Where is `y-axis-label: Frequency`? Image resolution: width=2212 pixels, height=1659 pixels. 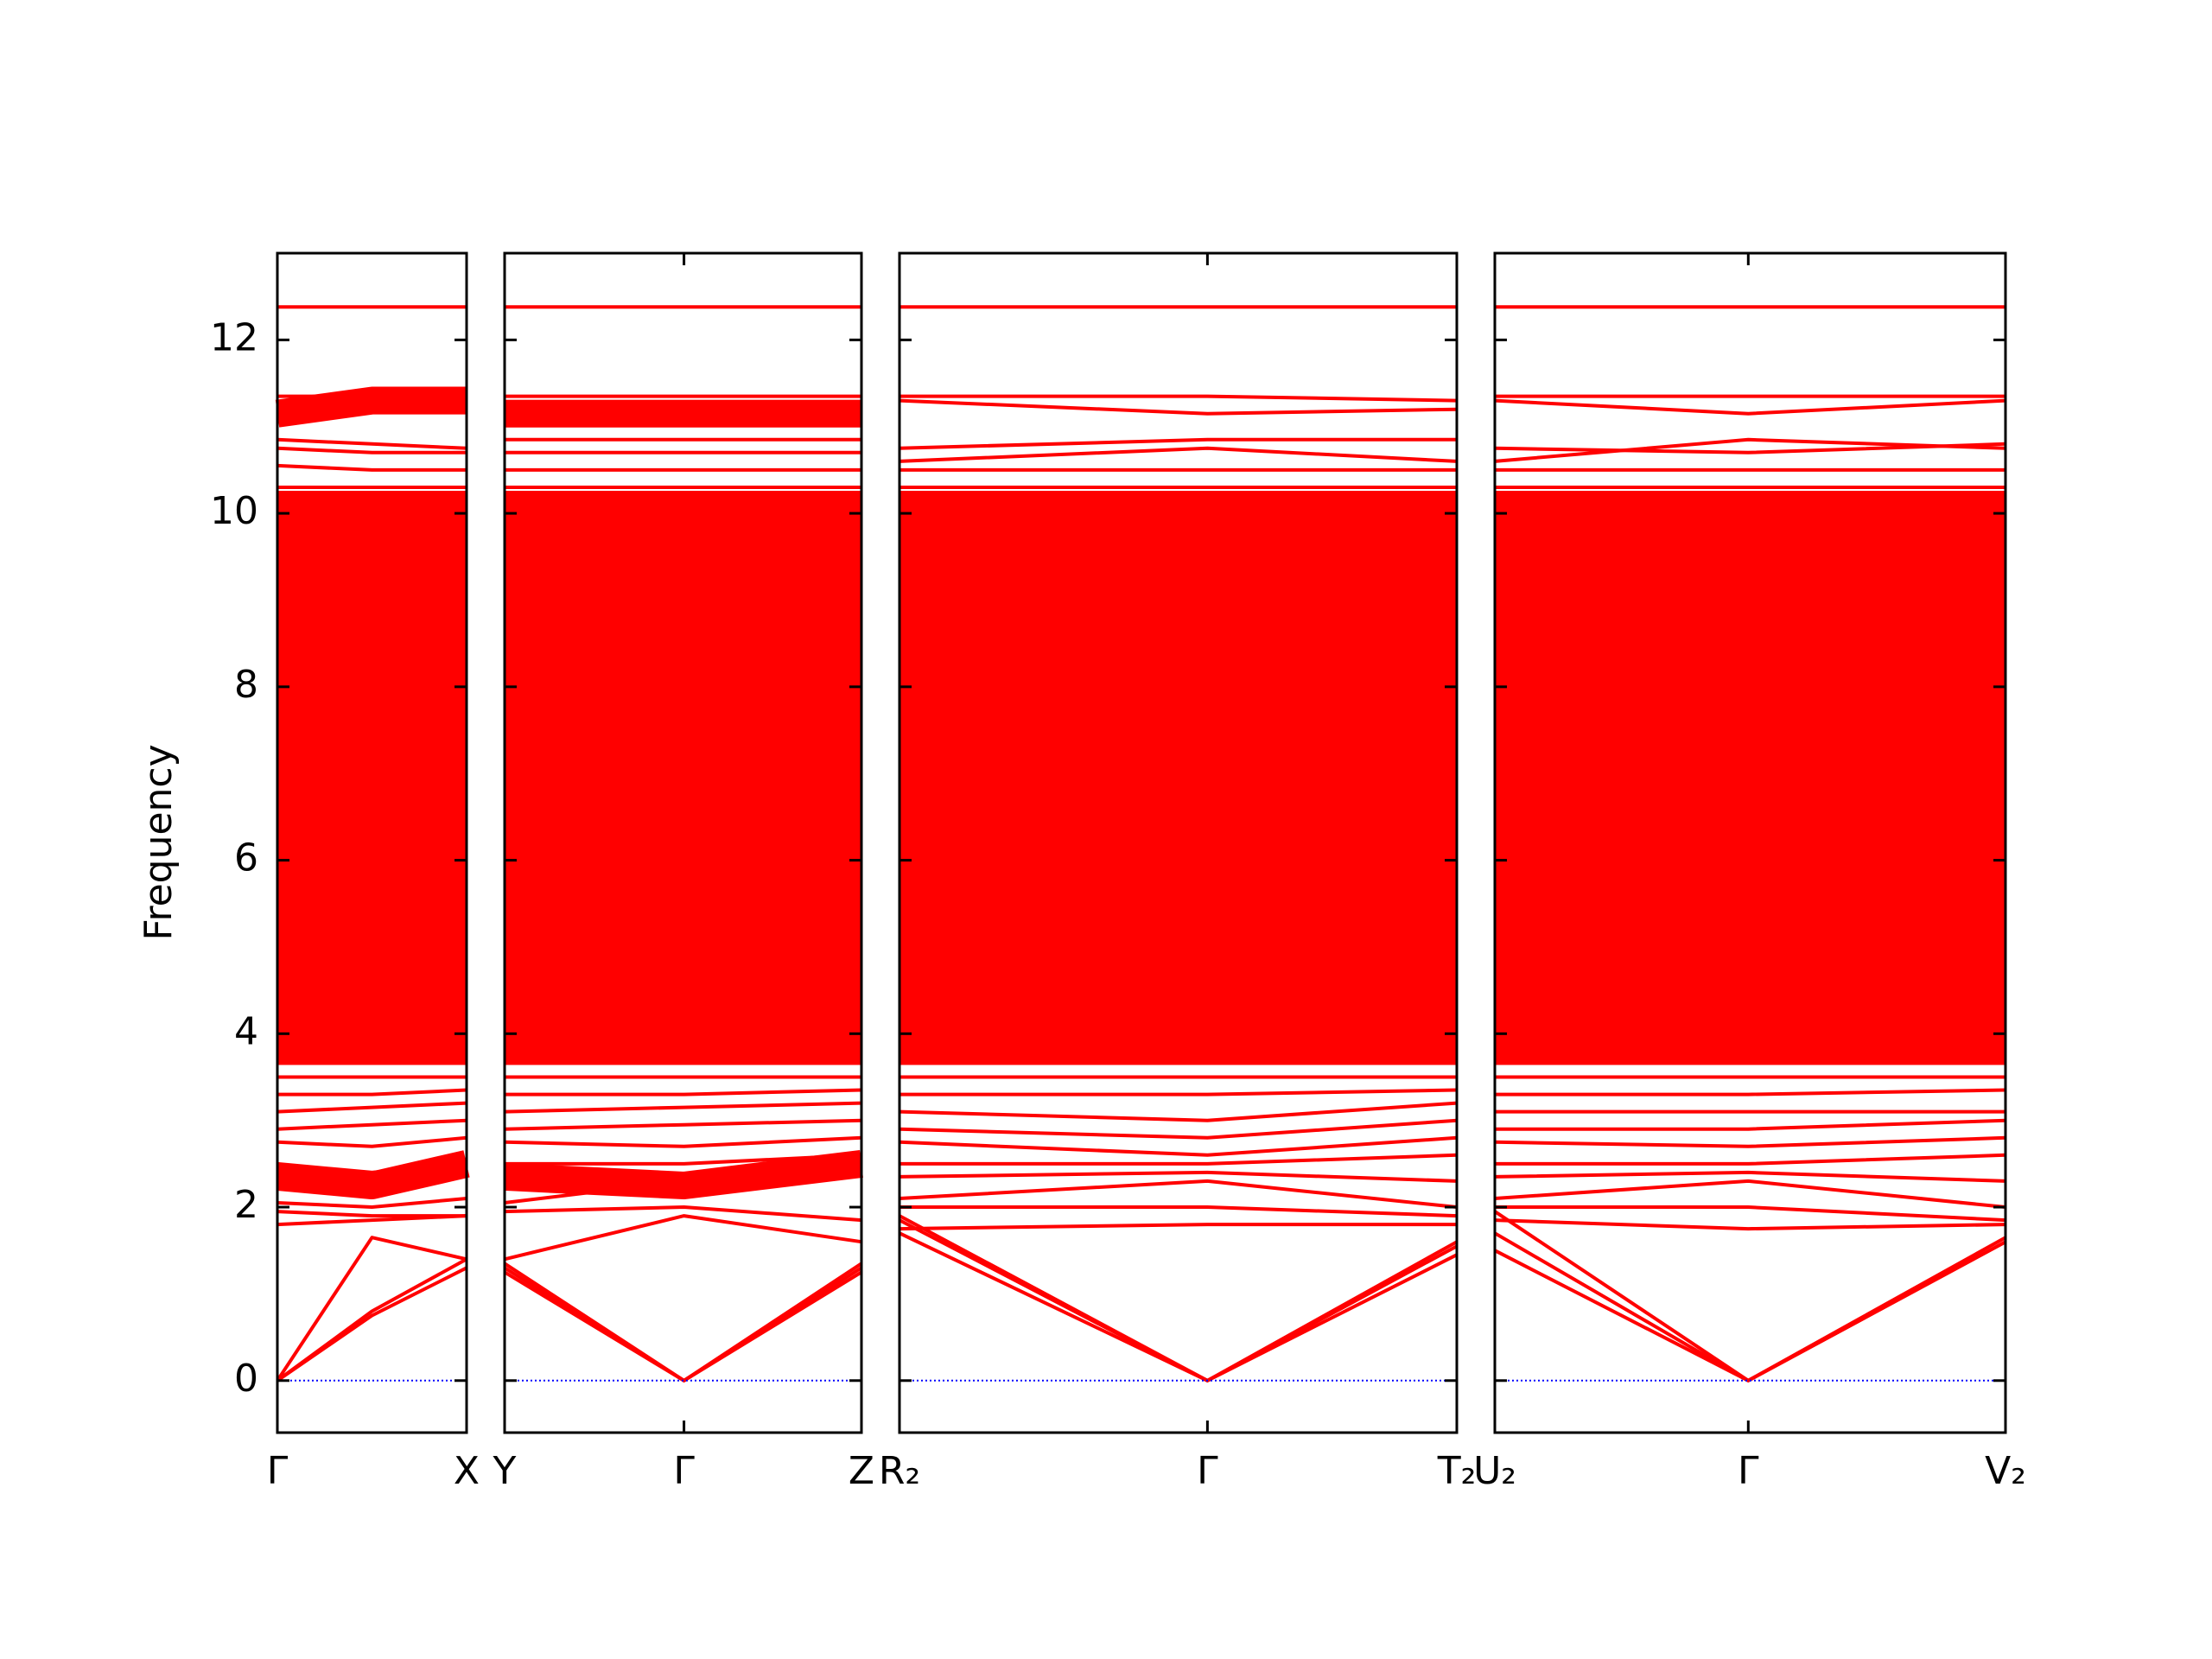
y-axis-label: Frequency is located at coordinates (159, 842).